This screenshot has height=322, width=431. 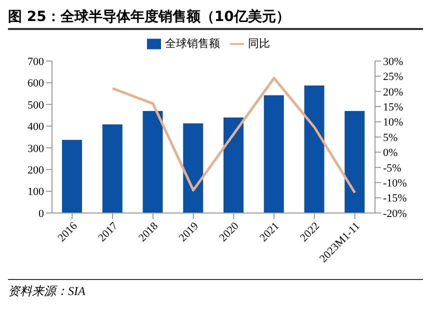 What do you see at coordinates (41, 214) in the screenshot?
I see `y-tick-label: 0` at bounding box center [41, 214].